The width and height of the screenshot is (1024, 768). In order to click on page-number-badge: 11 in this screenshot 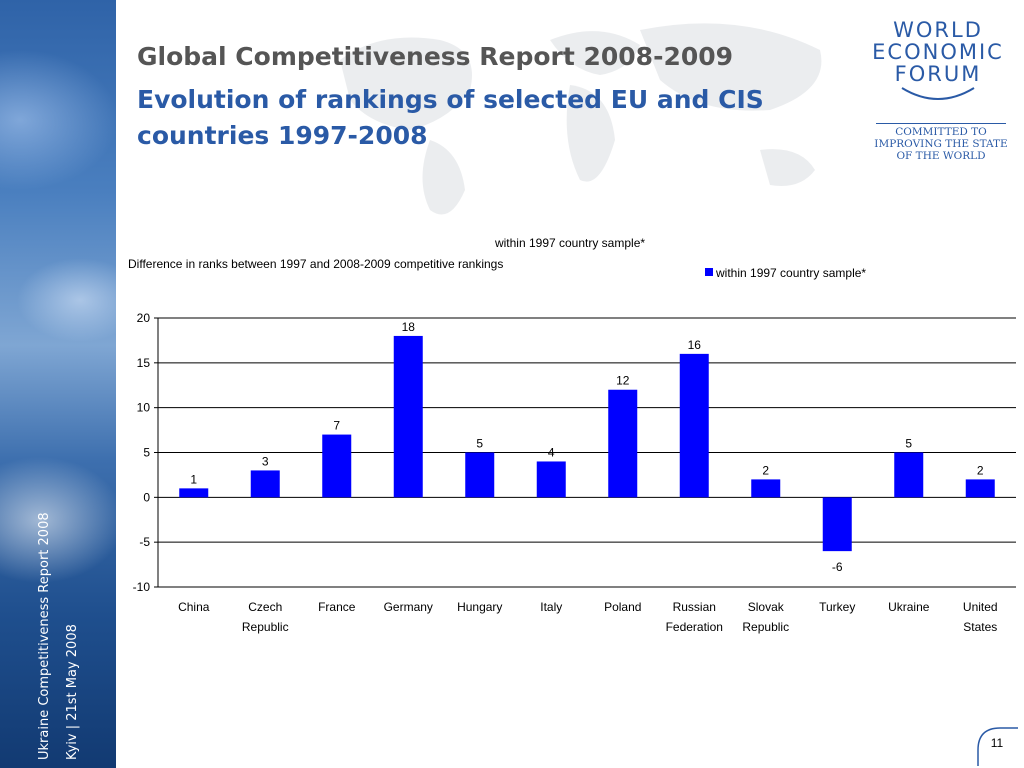, I will do `click(997, 745)`.